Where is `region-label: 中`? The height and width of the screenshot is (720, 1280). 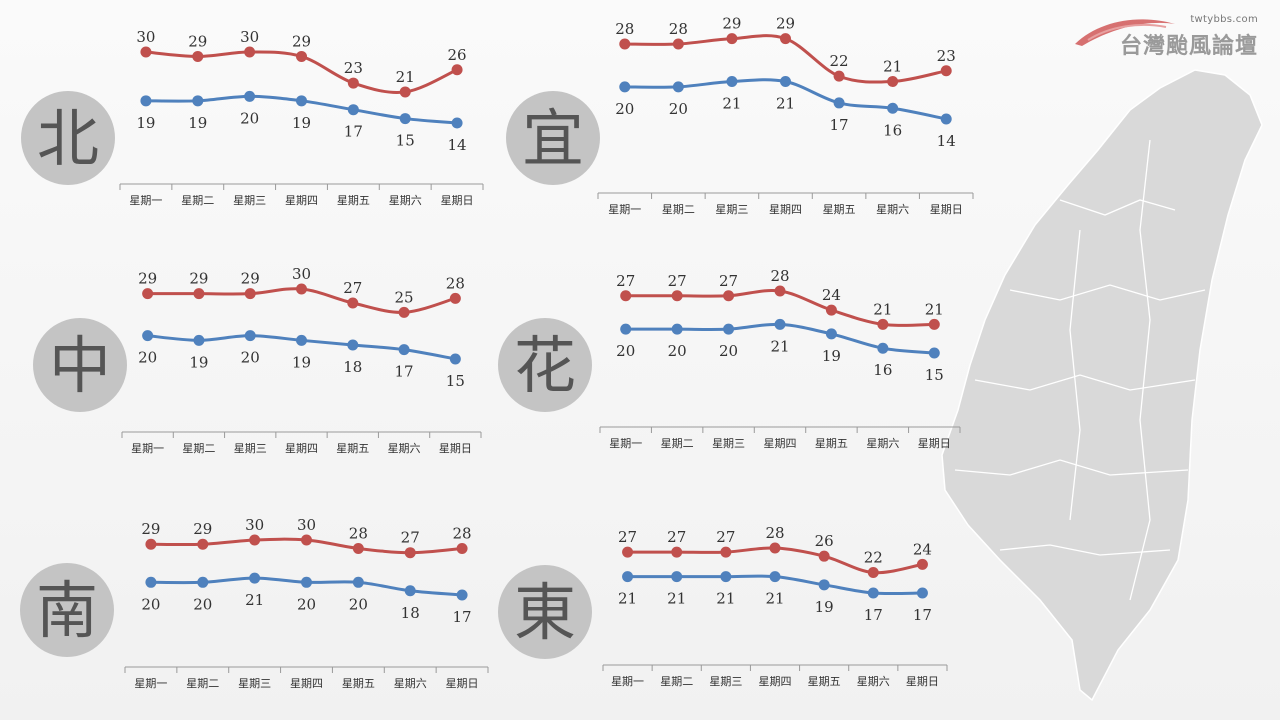
region-label: 中 is located at coordinates (80, 365).